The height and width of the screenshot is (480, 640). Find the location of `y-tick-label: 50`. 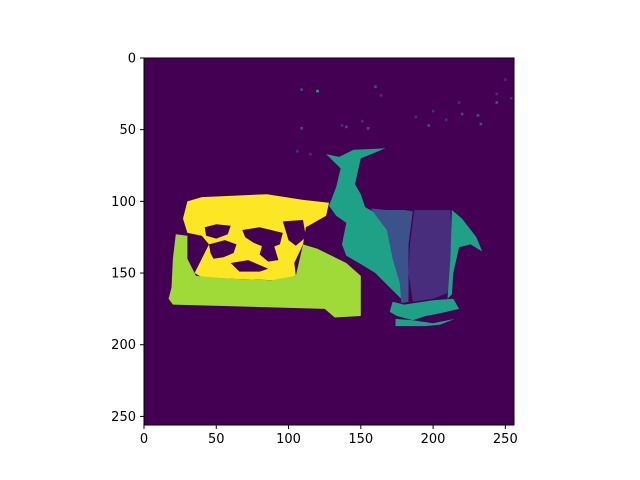

y-tick-label: 50 is located at coordinates (127, 130).